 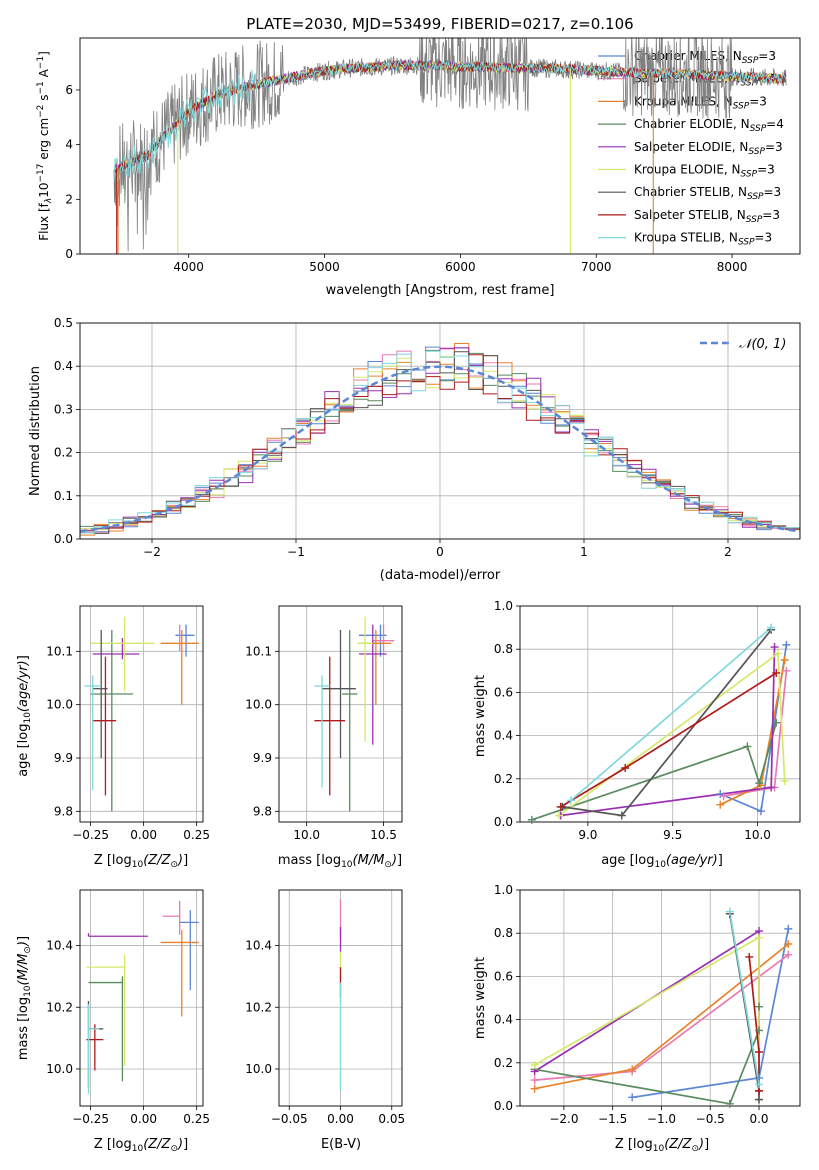 What do you see at coordinates (262, 811) in the screenshot?
I see `y-tick-label: 9.8` at bounding box center [262, 811].